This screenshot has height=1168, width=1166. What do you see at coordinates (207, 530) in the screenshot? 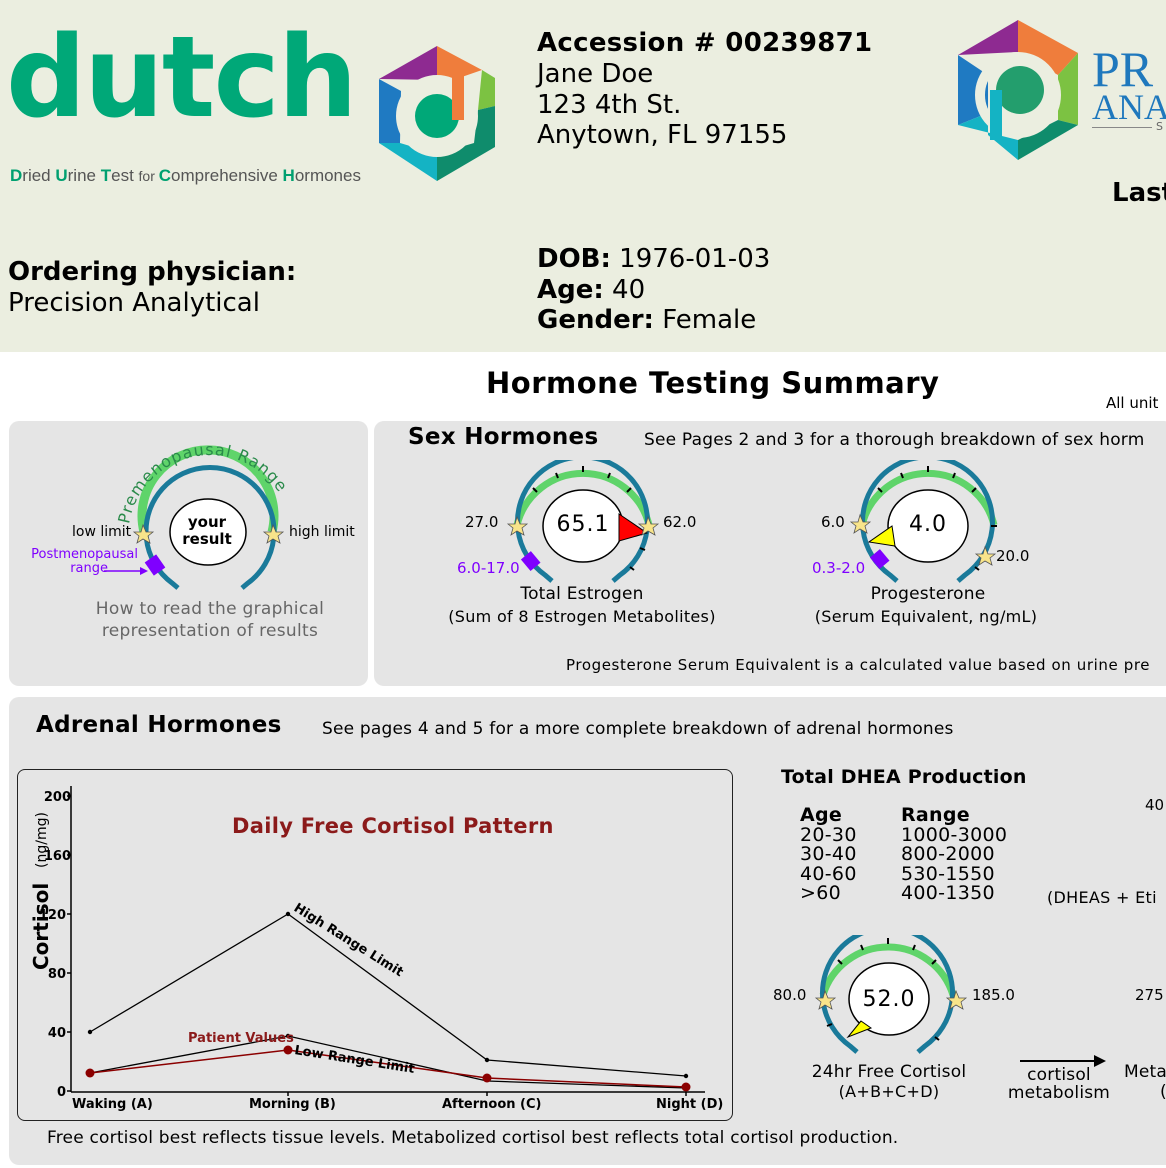
I see `your-result-label: your result` at bounding box center [207, 530].